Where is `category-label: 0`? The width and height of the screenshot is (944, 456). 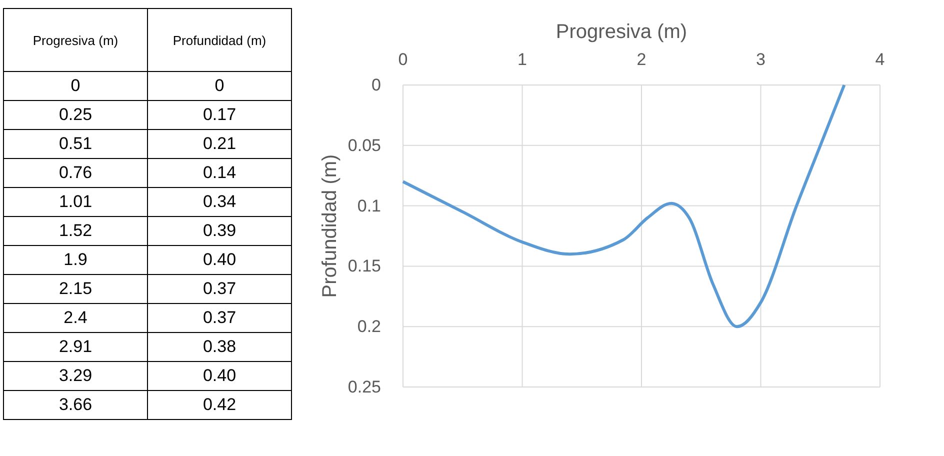
category-label: 0 is located at coordinates (76, 86).